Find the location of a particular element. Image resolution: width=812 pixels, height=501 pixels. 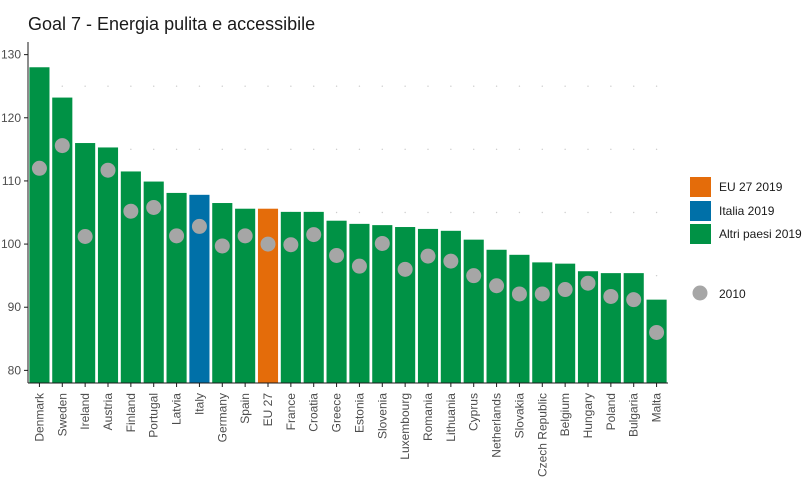

x-tick-label: Estonia is located at coordinates (359, 413).